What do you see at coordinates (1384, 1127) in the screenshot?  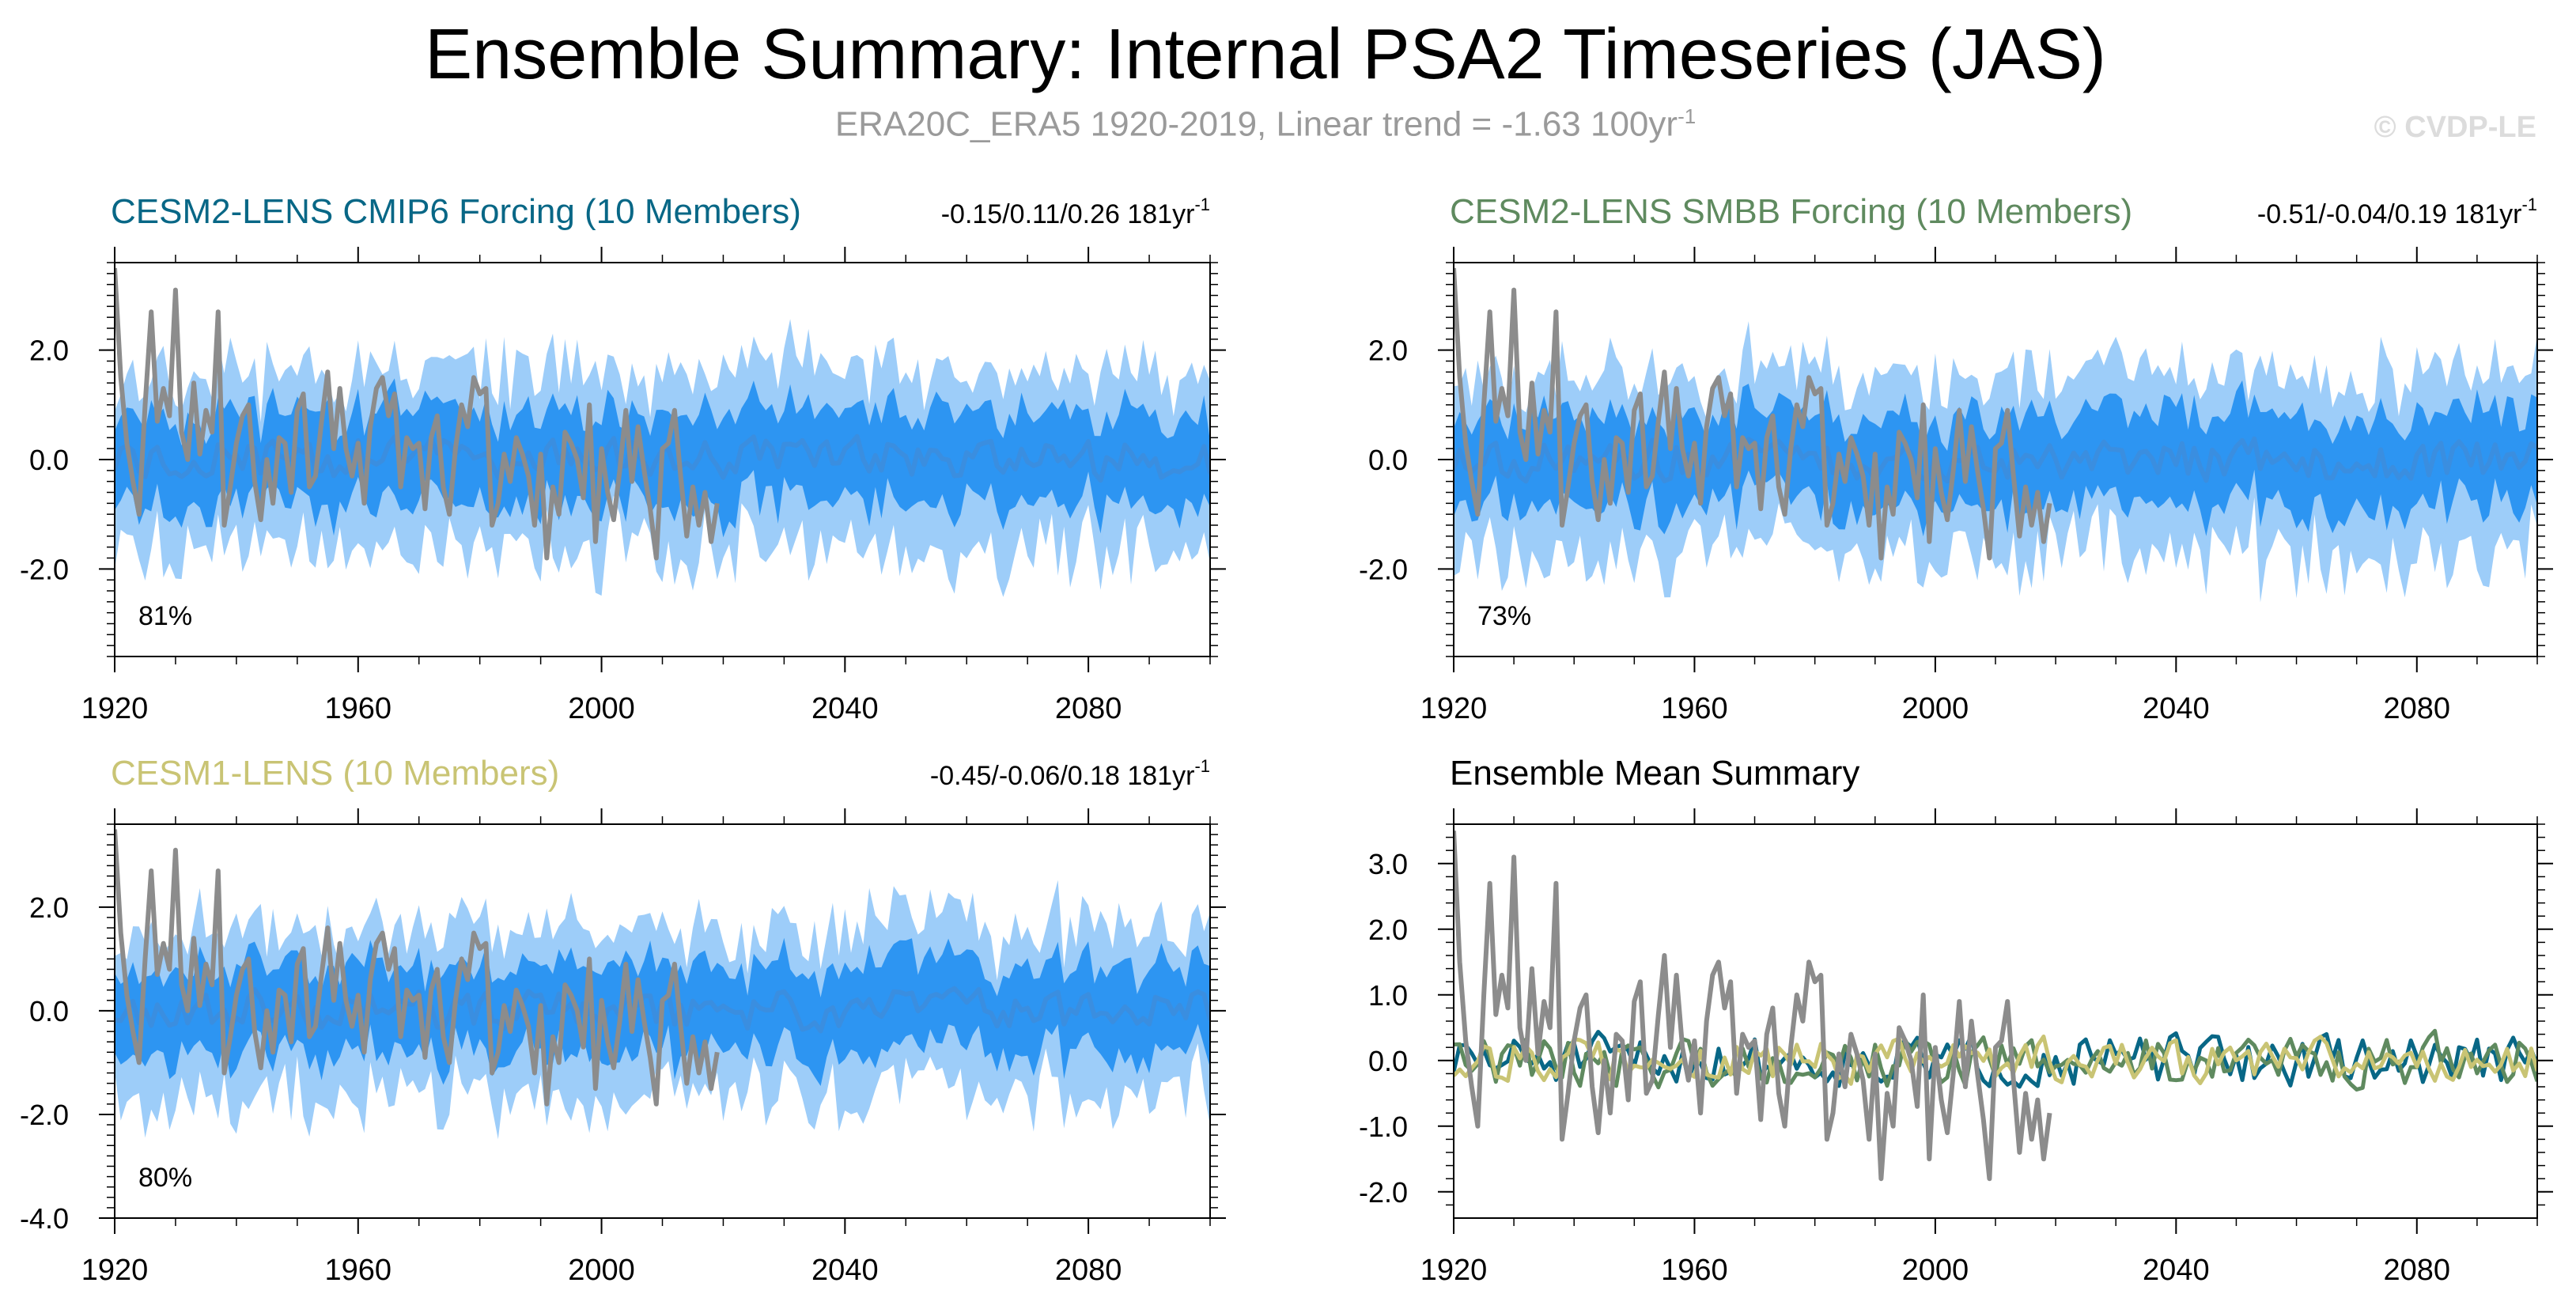 I see `y-tick-label: -1.0` at bounding box center [1384, 1127].